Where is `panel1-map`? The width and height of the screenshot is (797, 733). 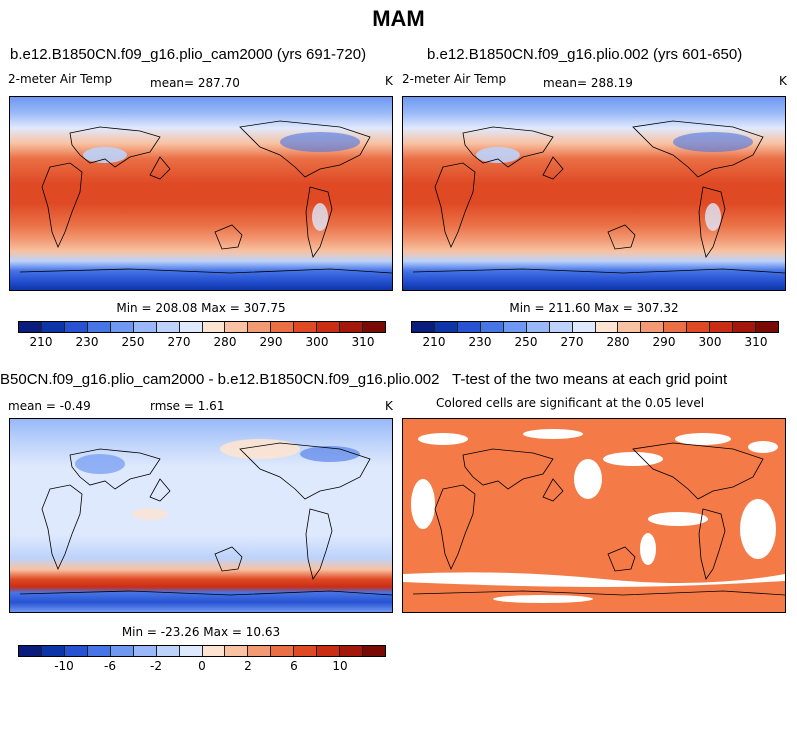 panel1-map is located at coordinates (201, 193).